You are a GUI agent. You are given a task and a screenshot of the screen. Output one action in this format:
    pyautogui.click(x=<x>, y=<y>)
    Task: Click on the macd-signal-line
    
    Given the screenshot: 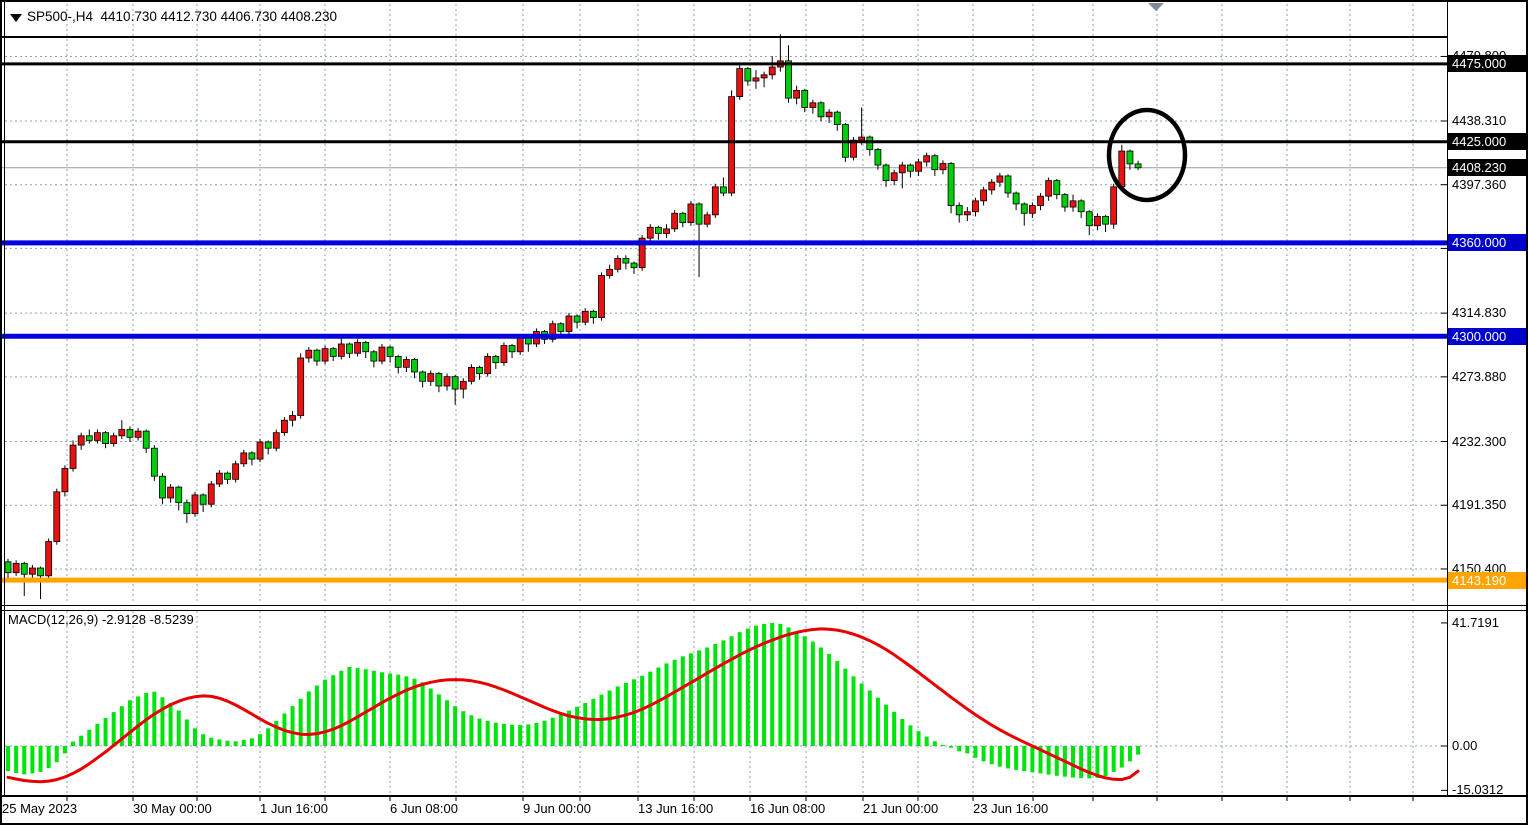 What is the action you would take?
    pyautogui.click(x=573, y=705)
    